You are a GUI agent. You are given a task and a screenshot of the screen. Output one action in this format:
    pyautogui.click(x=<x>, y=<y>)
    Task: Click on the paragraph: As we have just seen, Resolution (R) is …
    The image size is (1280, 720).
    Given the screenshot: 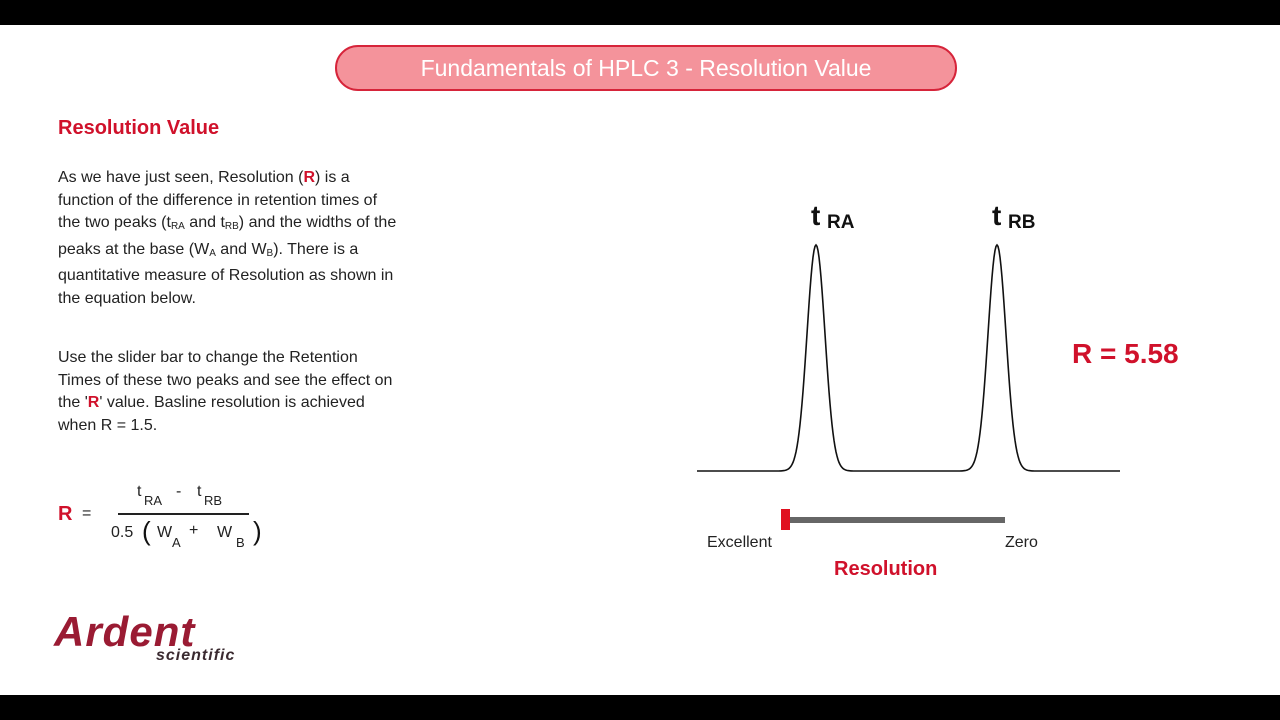 What is the action you would take?
    pyautogui.click(x=230, y=239)
    